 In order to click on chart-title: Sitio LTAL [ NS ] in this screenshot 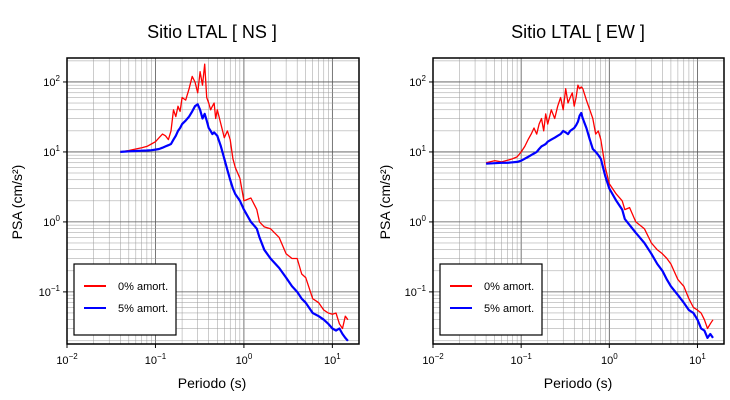, I will do `click(212, 32)`.